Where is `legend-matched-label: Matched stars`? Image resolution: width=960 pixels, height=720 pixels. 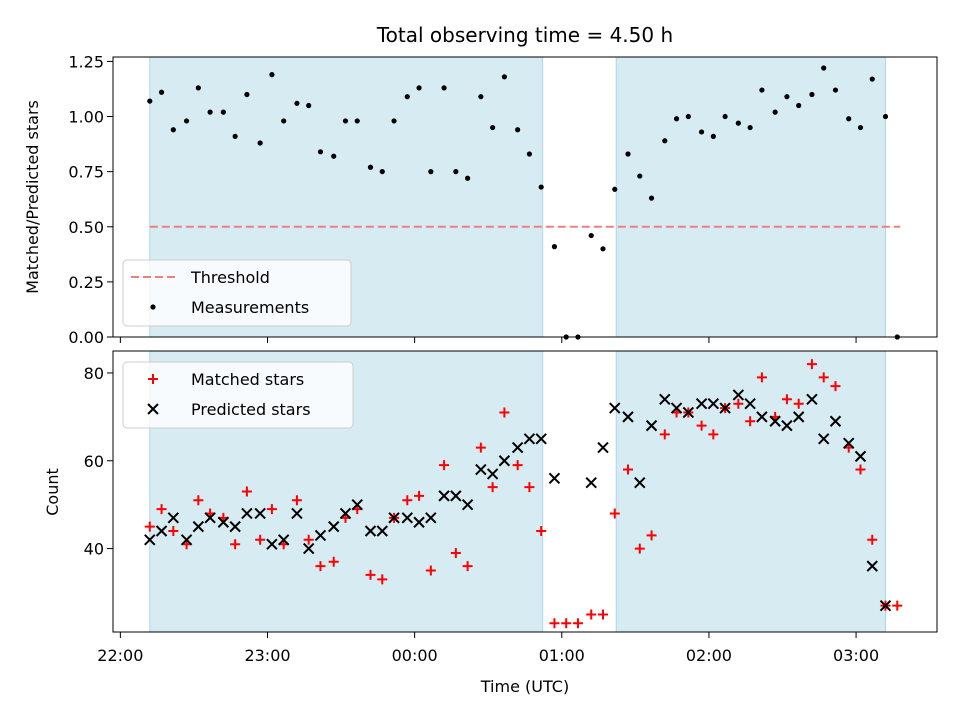 legend-matched-label: Matched stars is located at coordinates (247, 379).